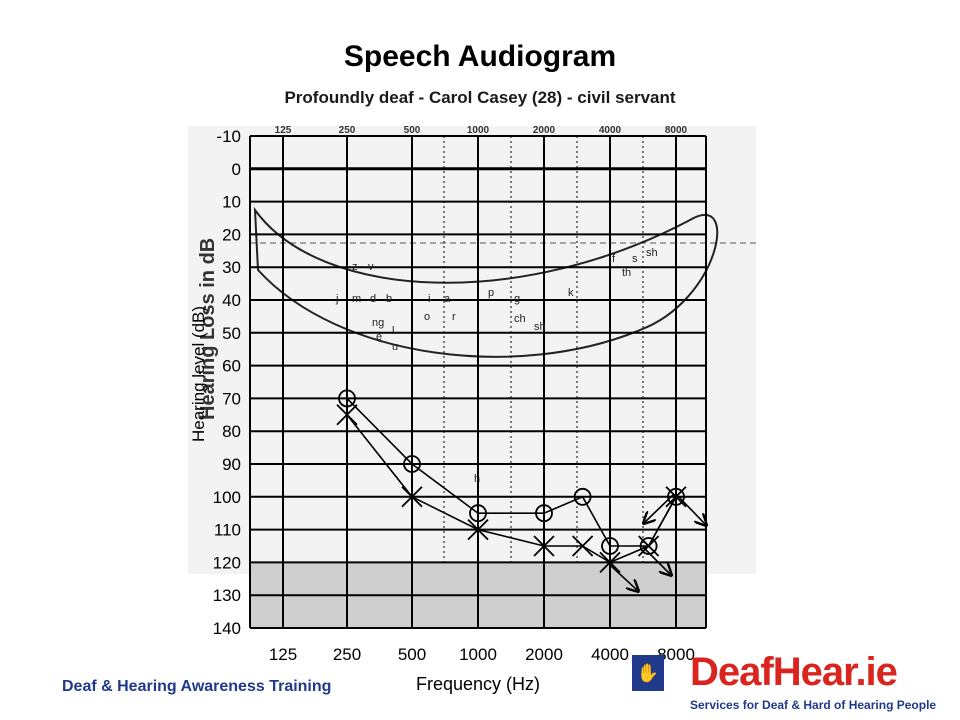 This screenshot has width=960, height=720. What do you see at coordinates (236, 169) in the screenshot?
I see `y-tick-label: 0` at bounding box center [236, 169].